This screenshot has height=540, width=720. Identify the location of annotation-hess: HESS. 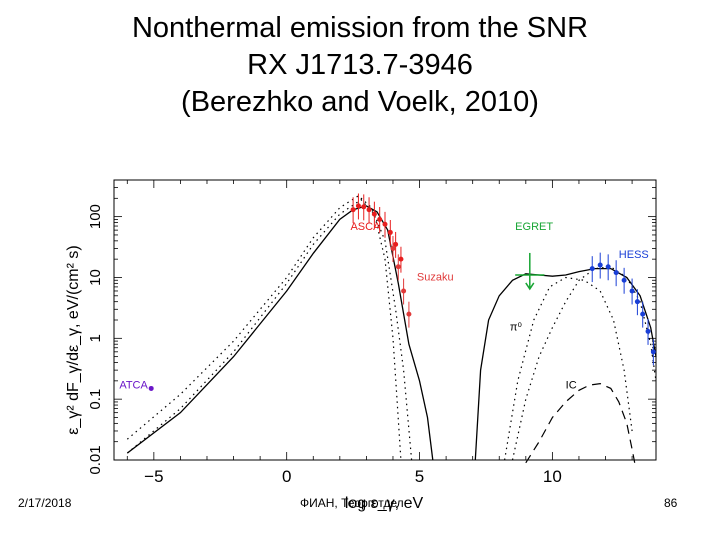
(634, 255).